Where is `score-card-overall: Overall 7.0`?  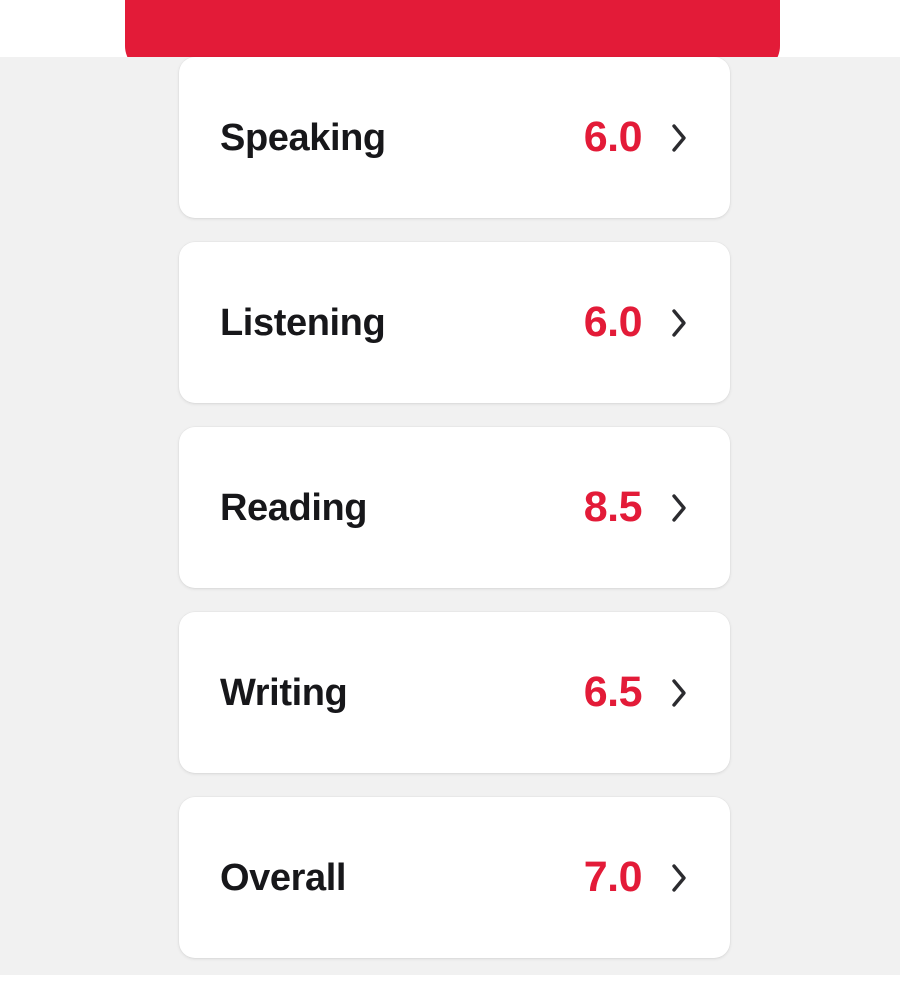 score-card-overall: Overall 7.0 is located at coordinates (454, 877).